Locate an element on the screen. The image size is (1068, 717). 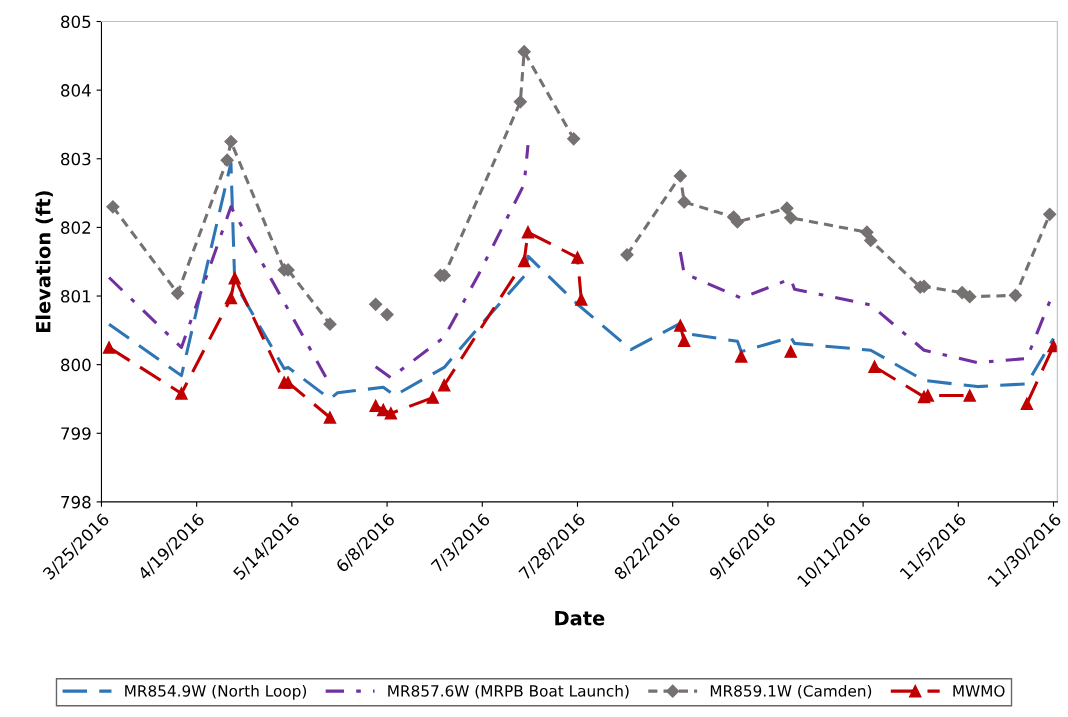
y-tick-label: 801 is located at coordinates (76, 296).